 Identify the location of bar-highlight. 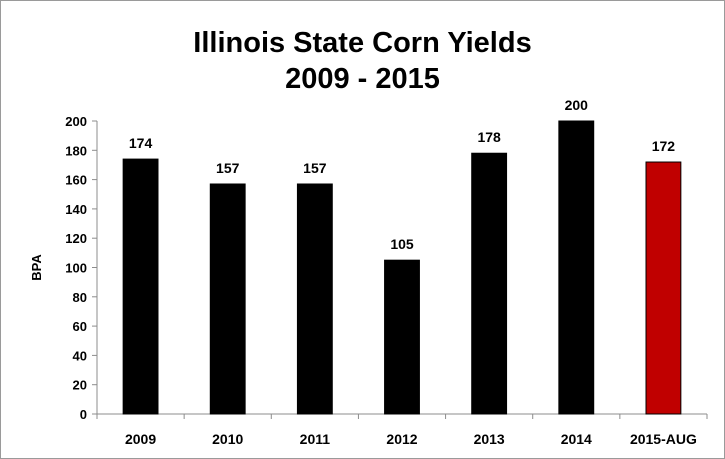
(663, 288).